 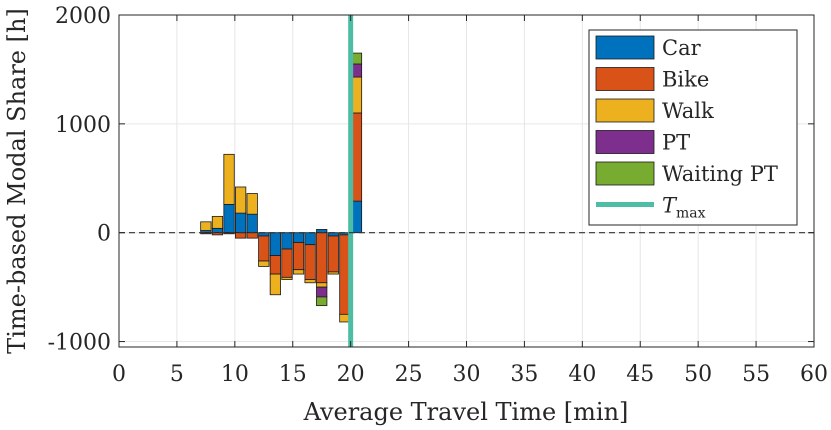 I want to click on x-tick-label: 55, so click(x=756, y=374).